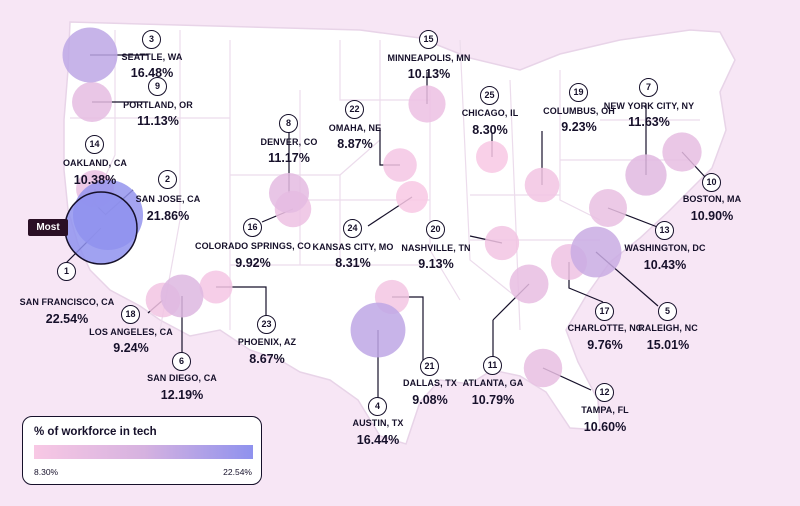  Describe the element at coordinates (377, 406) in the screenshot. I see `rank-badge: 4` at that location.